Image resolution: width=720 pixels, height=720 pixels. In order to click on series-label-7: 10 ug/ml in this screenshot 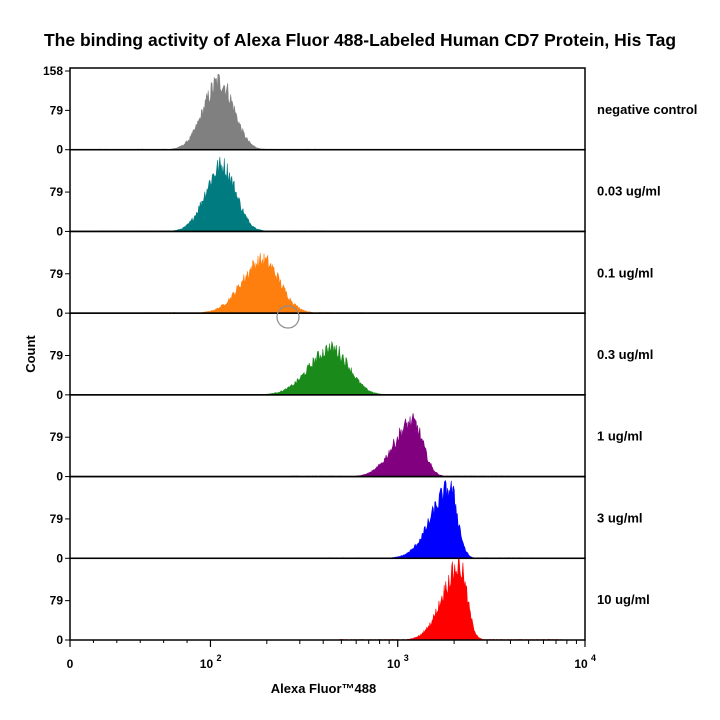, I will do `click(623, 599)`.